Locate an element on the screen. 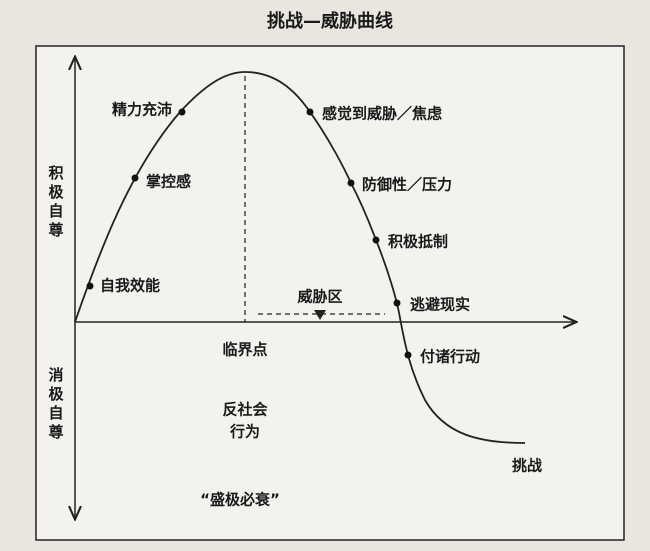  point-label: 感觉到威胁／焦虑 is located at coordinates (382, 114).